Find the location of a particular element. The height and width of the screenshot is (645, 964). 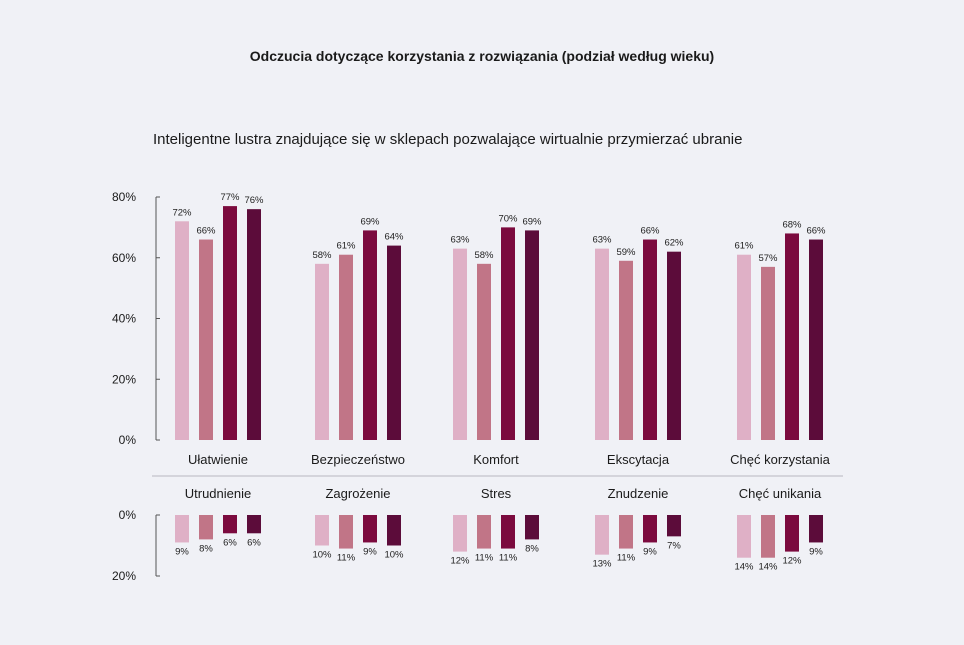

data-label: 57% is located at coordinates (768, 258).